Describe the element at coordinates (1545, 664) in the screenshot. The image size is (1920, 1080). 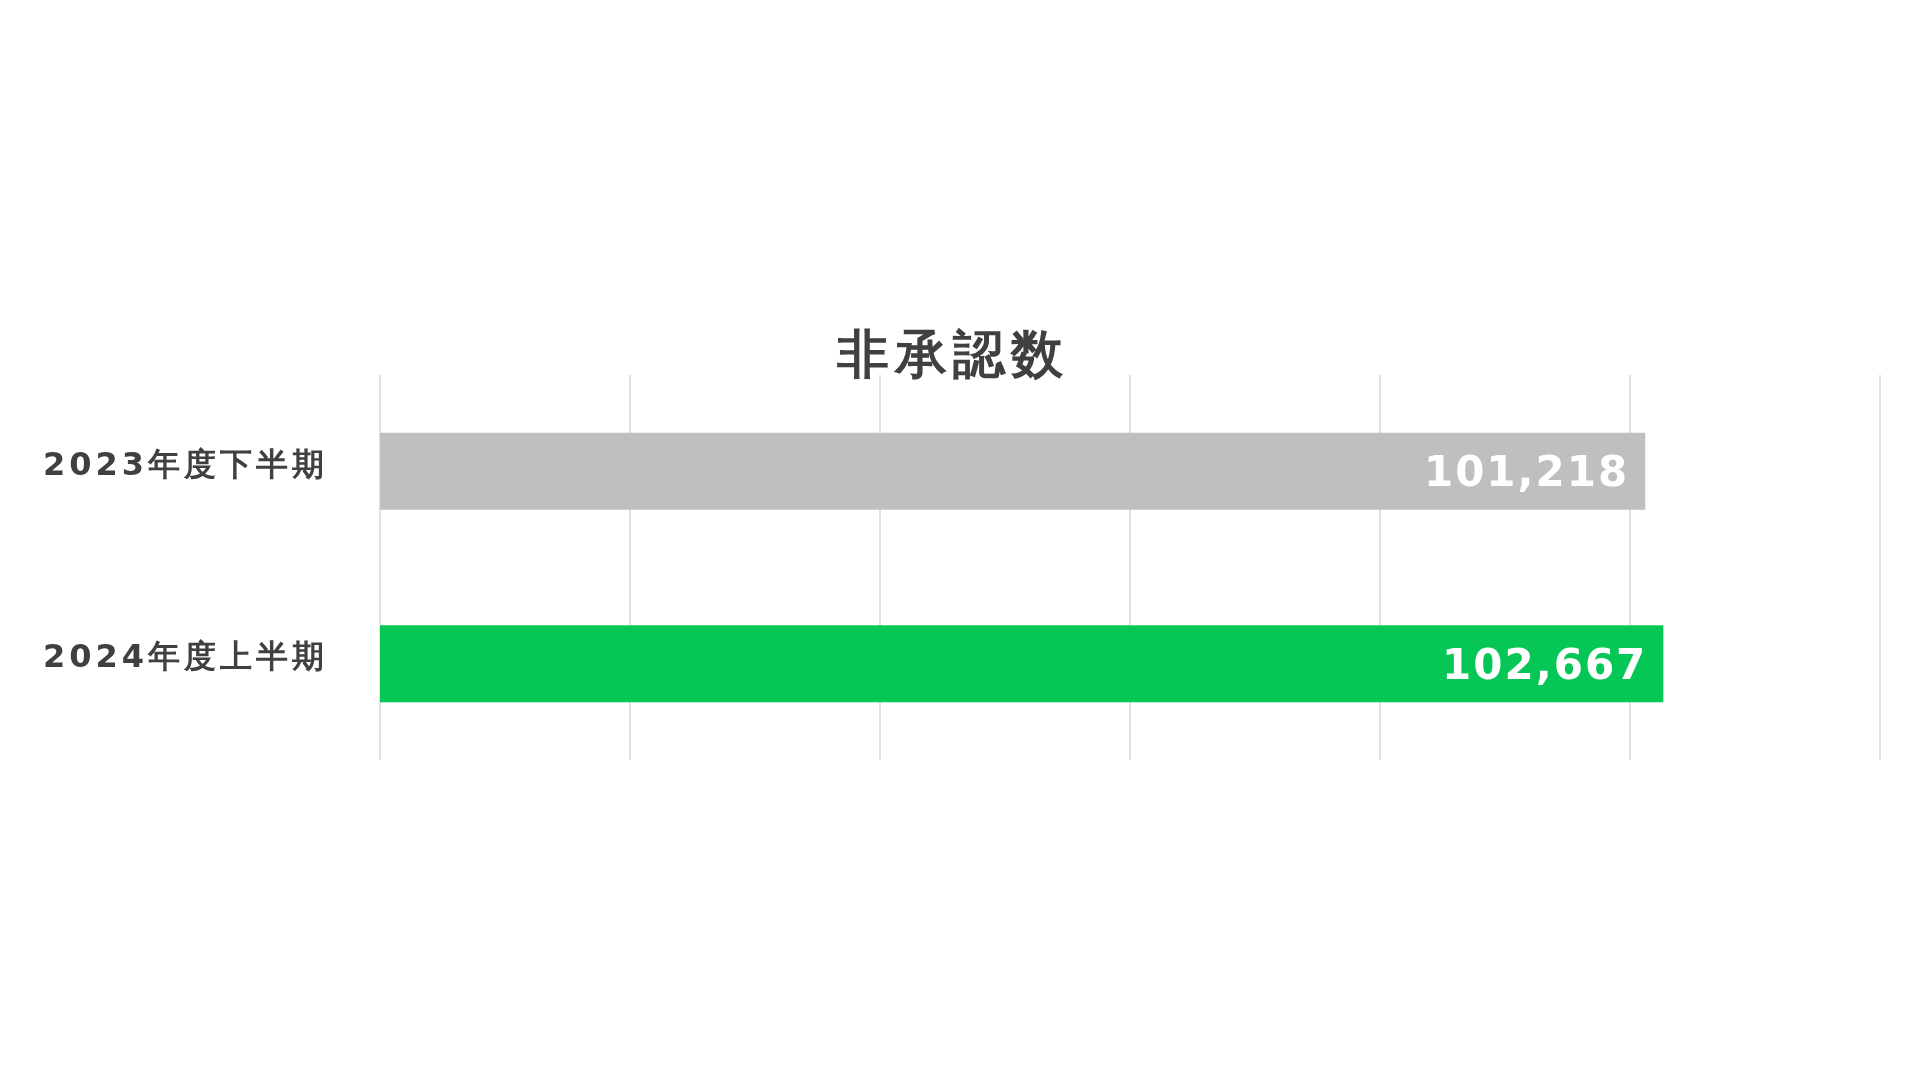
I see `data-label: 102,667` at that location.